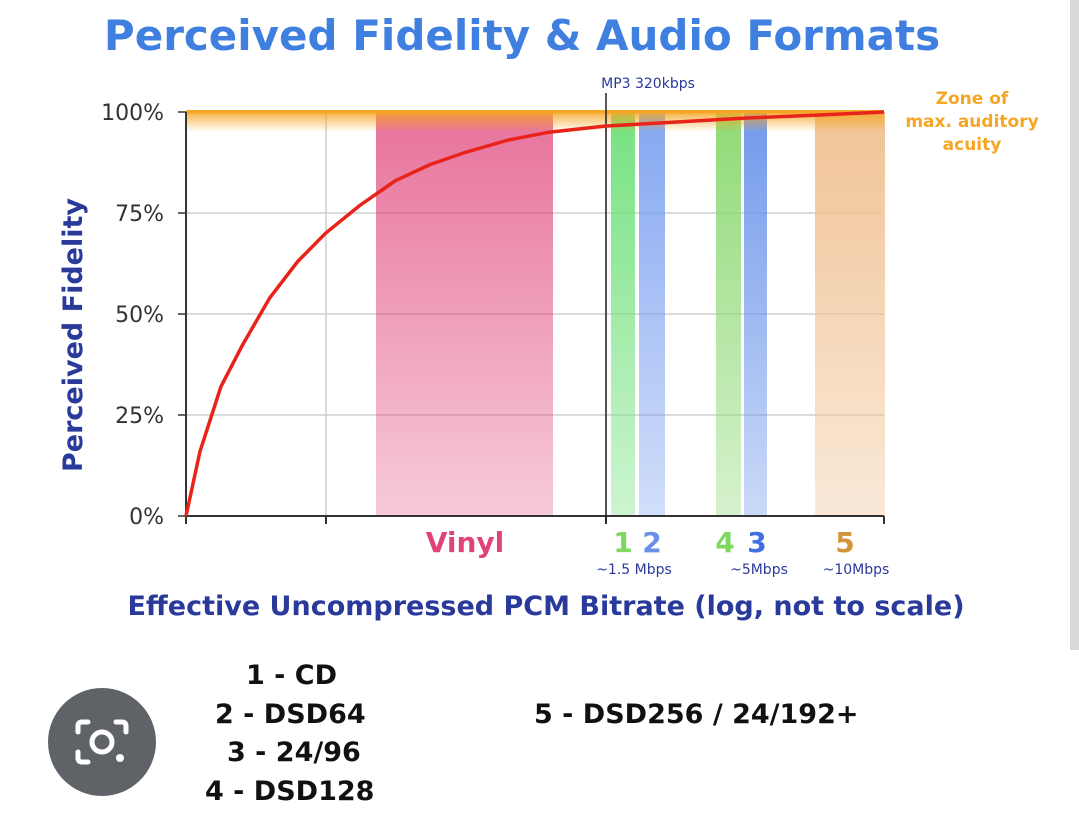  What do you see at coordinates (139, 416) in the screenshot?
I see `y-tick-label: 25%` at bounding box center [139, 416].